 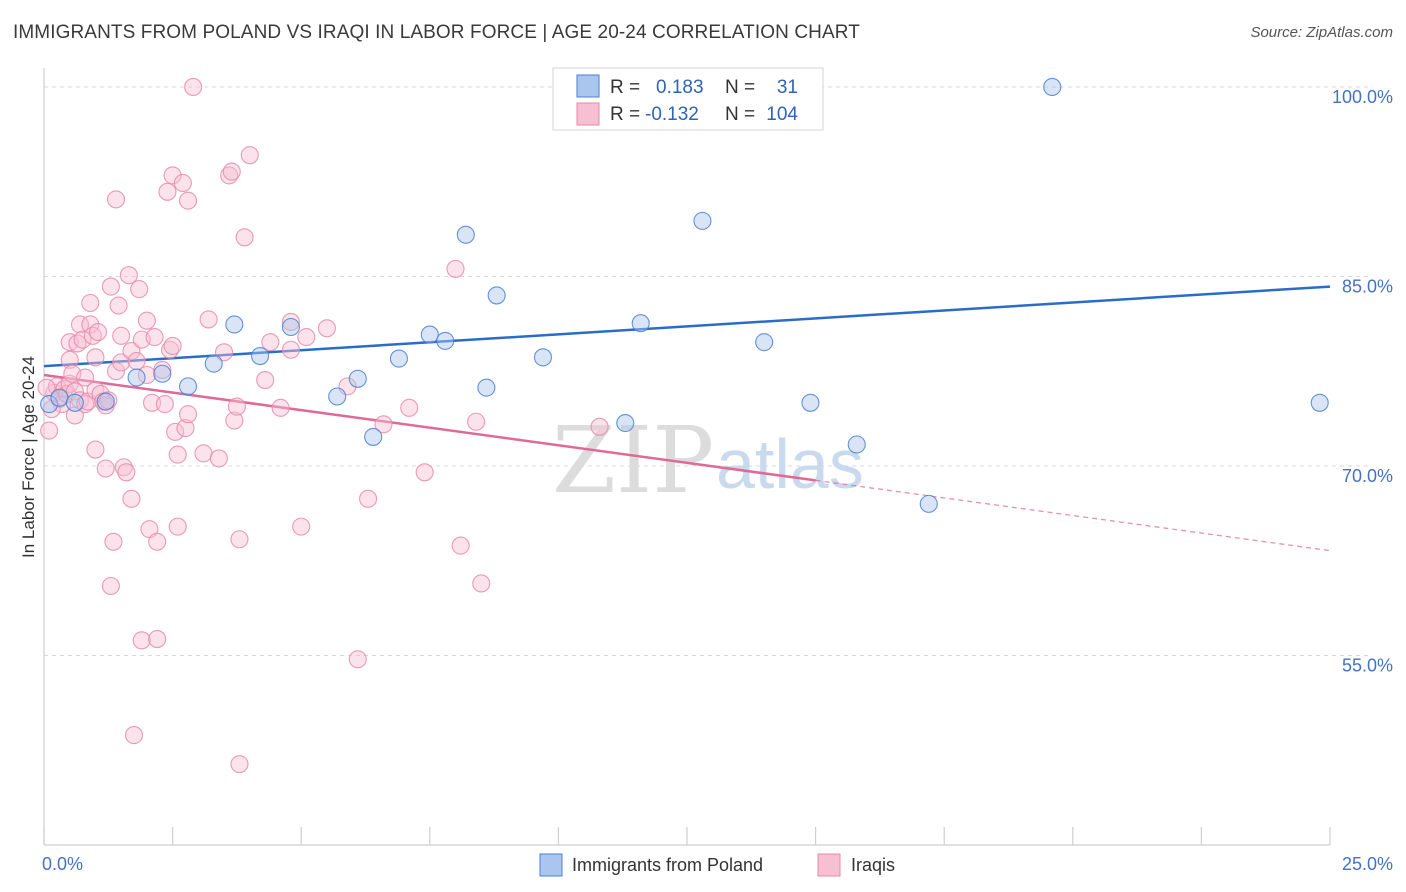 What do you see at coordinates (787, 87) in the screenshot?
I see `stats-legend-n-value-poland: 31` at bounding box center [787, 87].